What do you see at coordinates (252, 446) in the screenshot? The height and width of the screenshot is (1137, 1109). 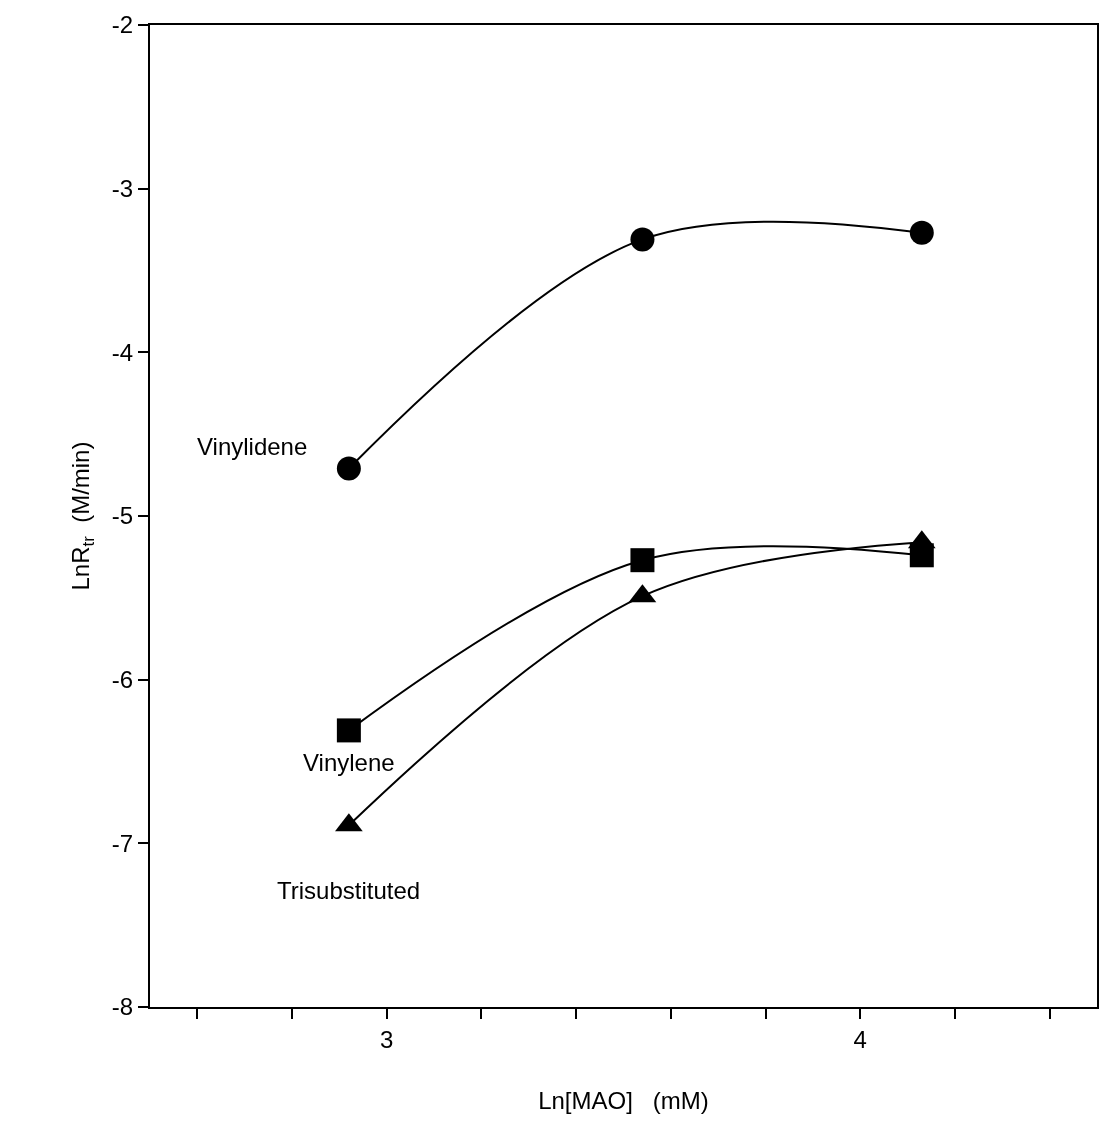 I see `series-label: Vinylidene` at bounding box center [252, 446].